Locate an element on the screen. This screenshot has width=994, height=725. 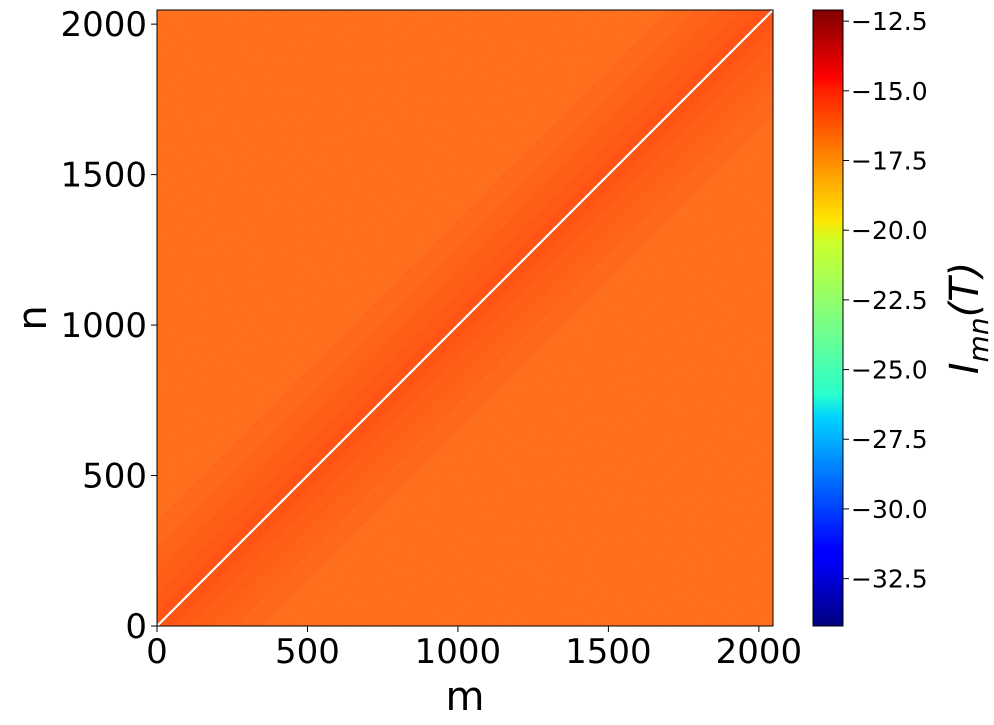
x-tick-label: 2000 is located at coordinates (759, 652).